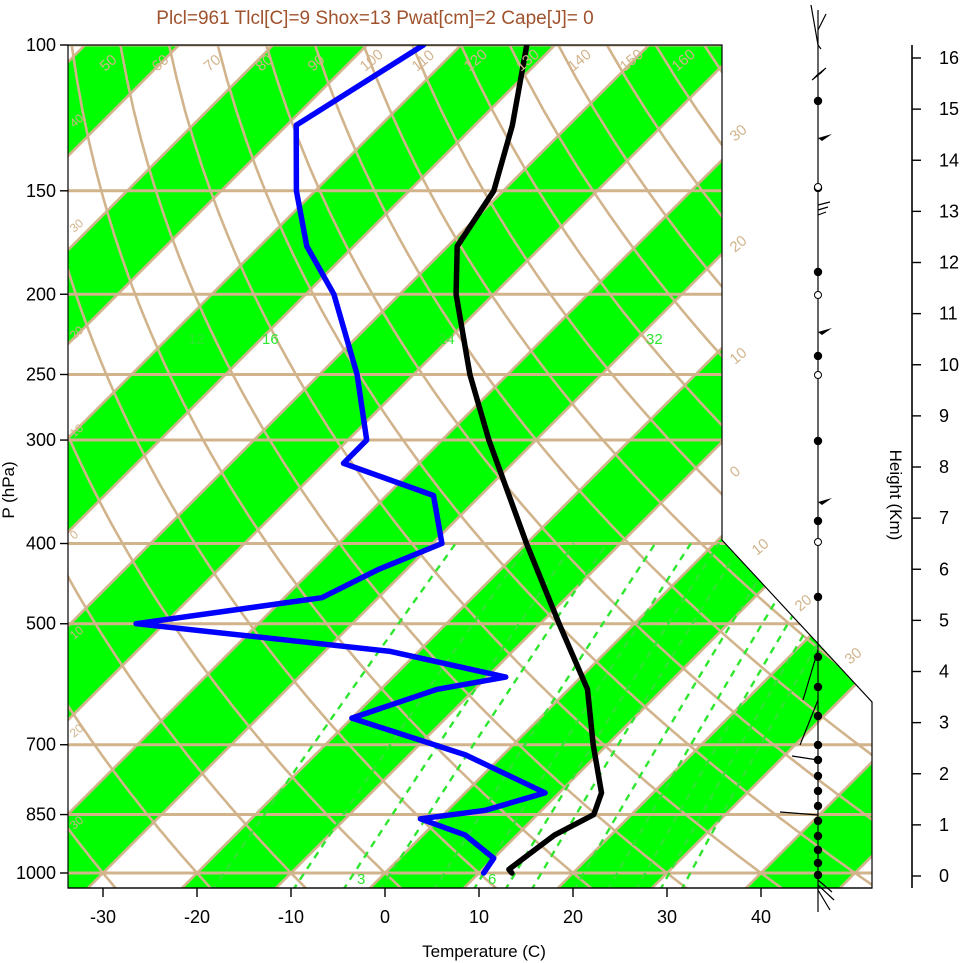 This screenshot has height=963, width=961. Describe the element at coordinates (761, 917) in the screenshot. I see `x-tick-label: 40` at that location.